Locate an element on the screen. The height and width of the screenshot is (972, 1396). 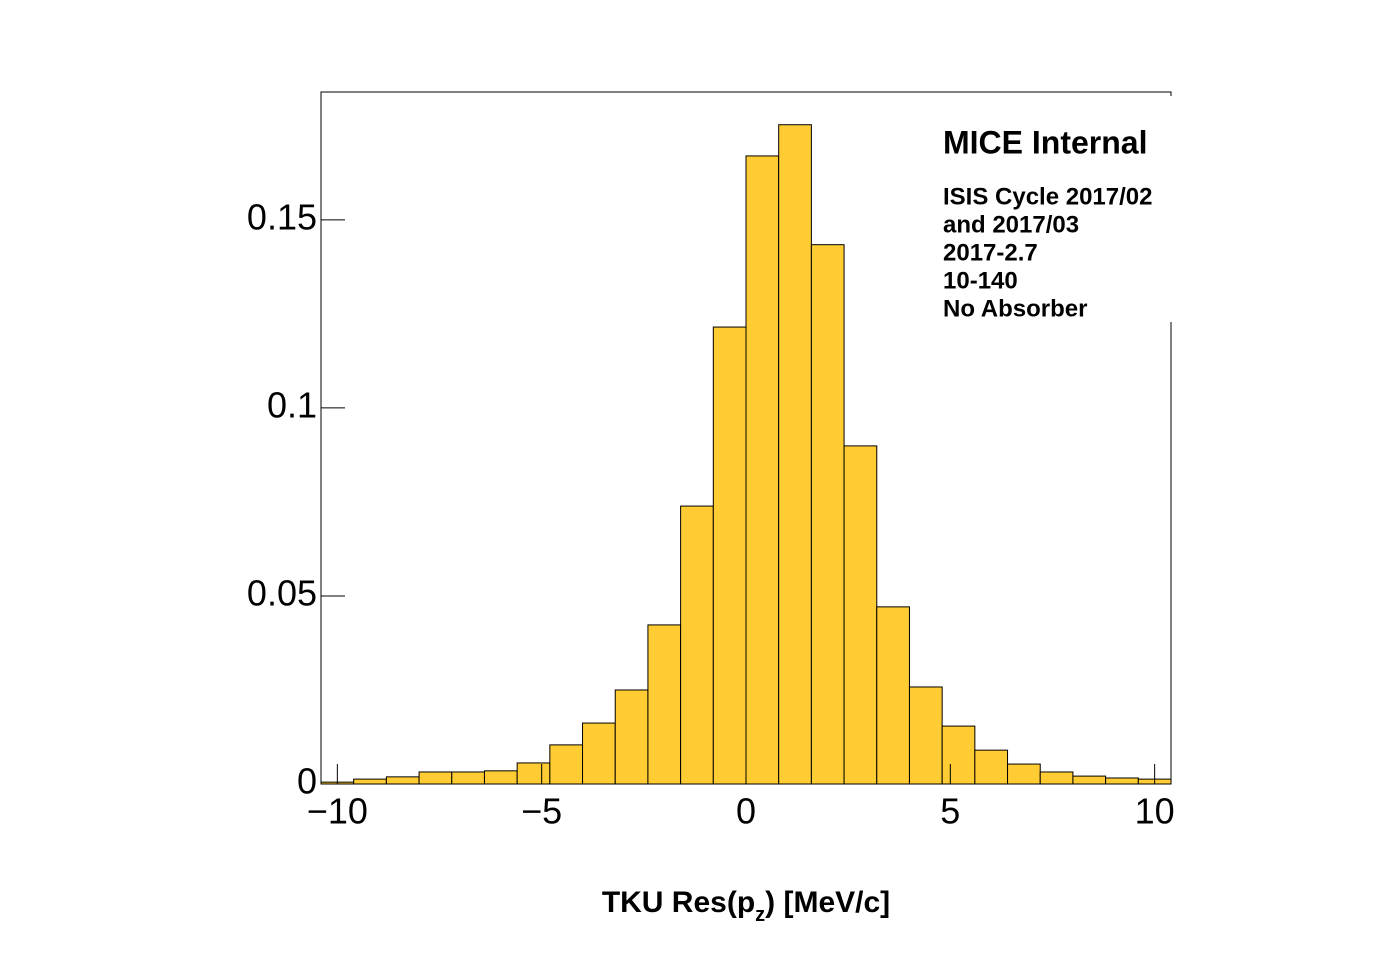
x-tick-label: −10 is located at coordinates (337, 811).